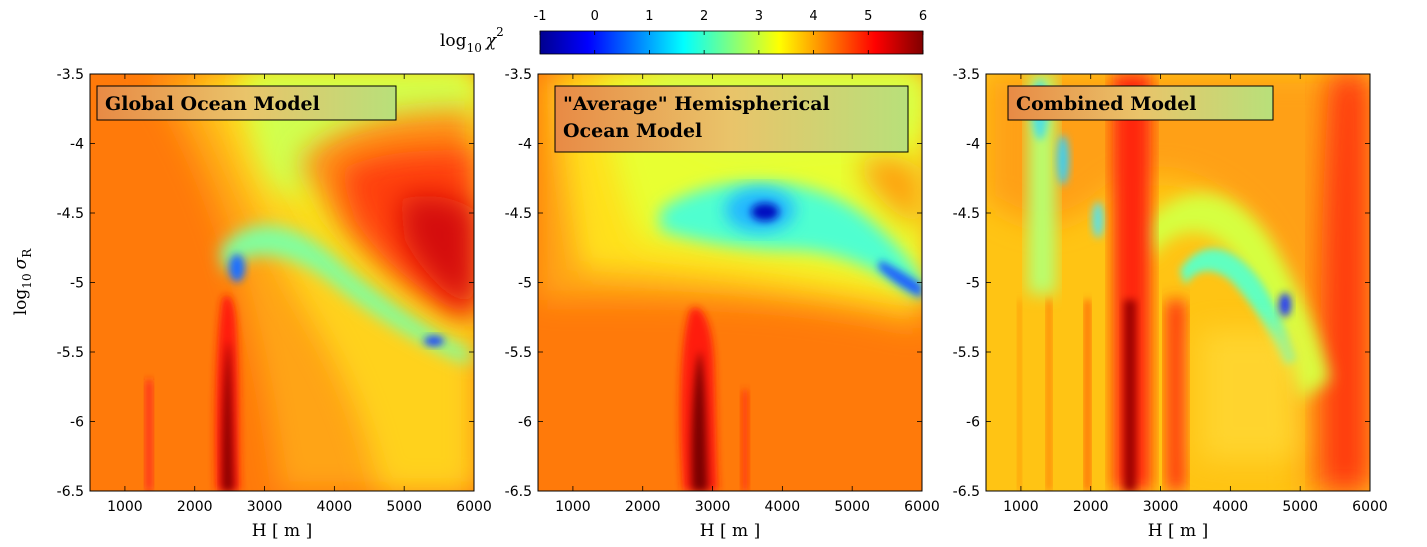 Image resolution: width=1427 pixels, height=547 pixels. Describe the element at coordinates (731, 42) in the screenshot. I see `colorbar-gradient` at that location.